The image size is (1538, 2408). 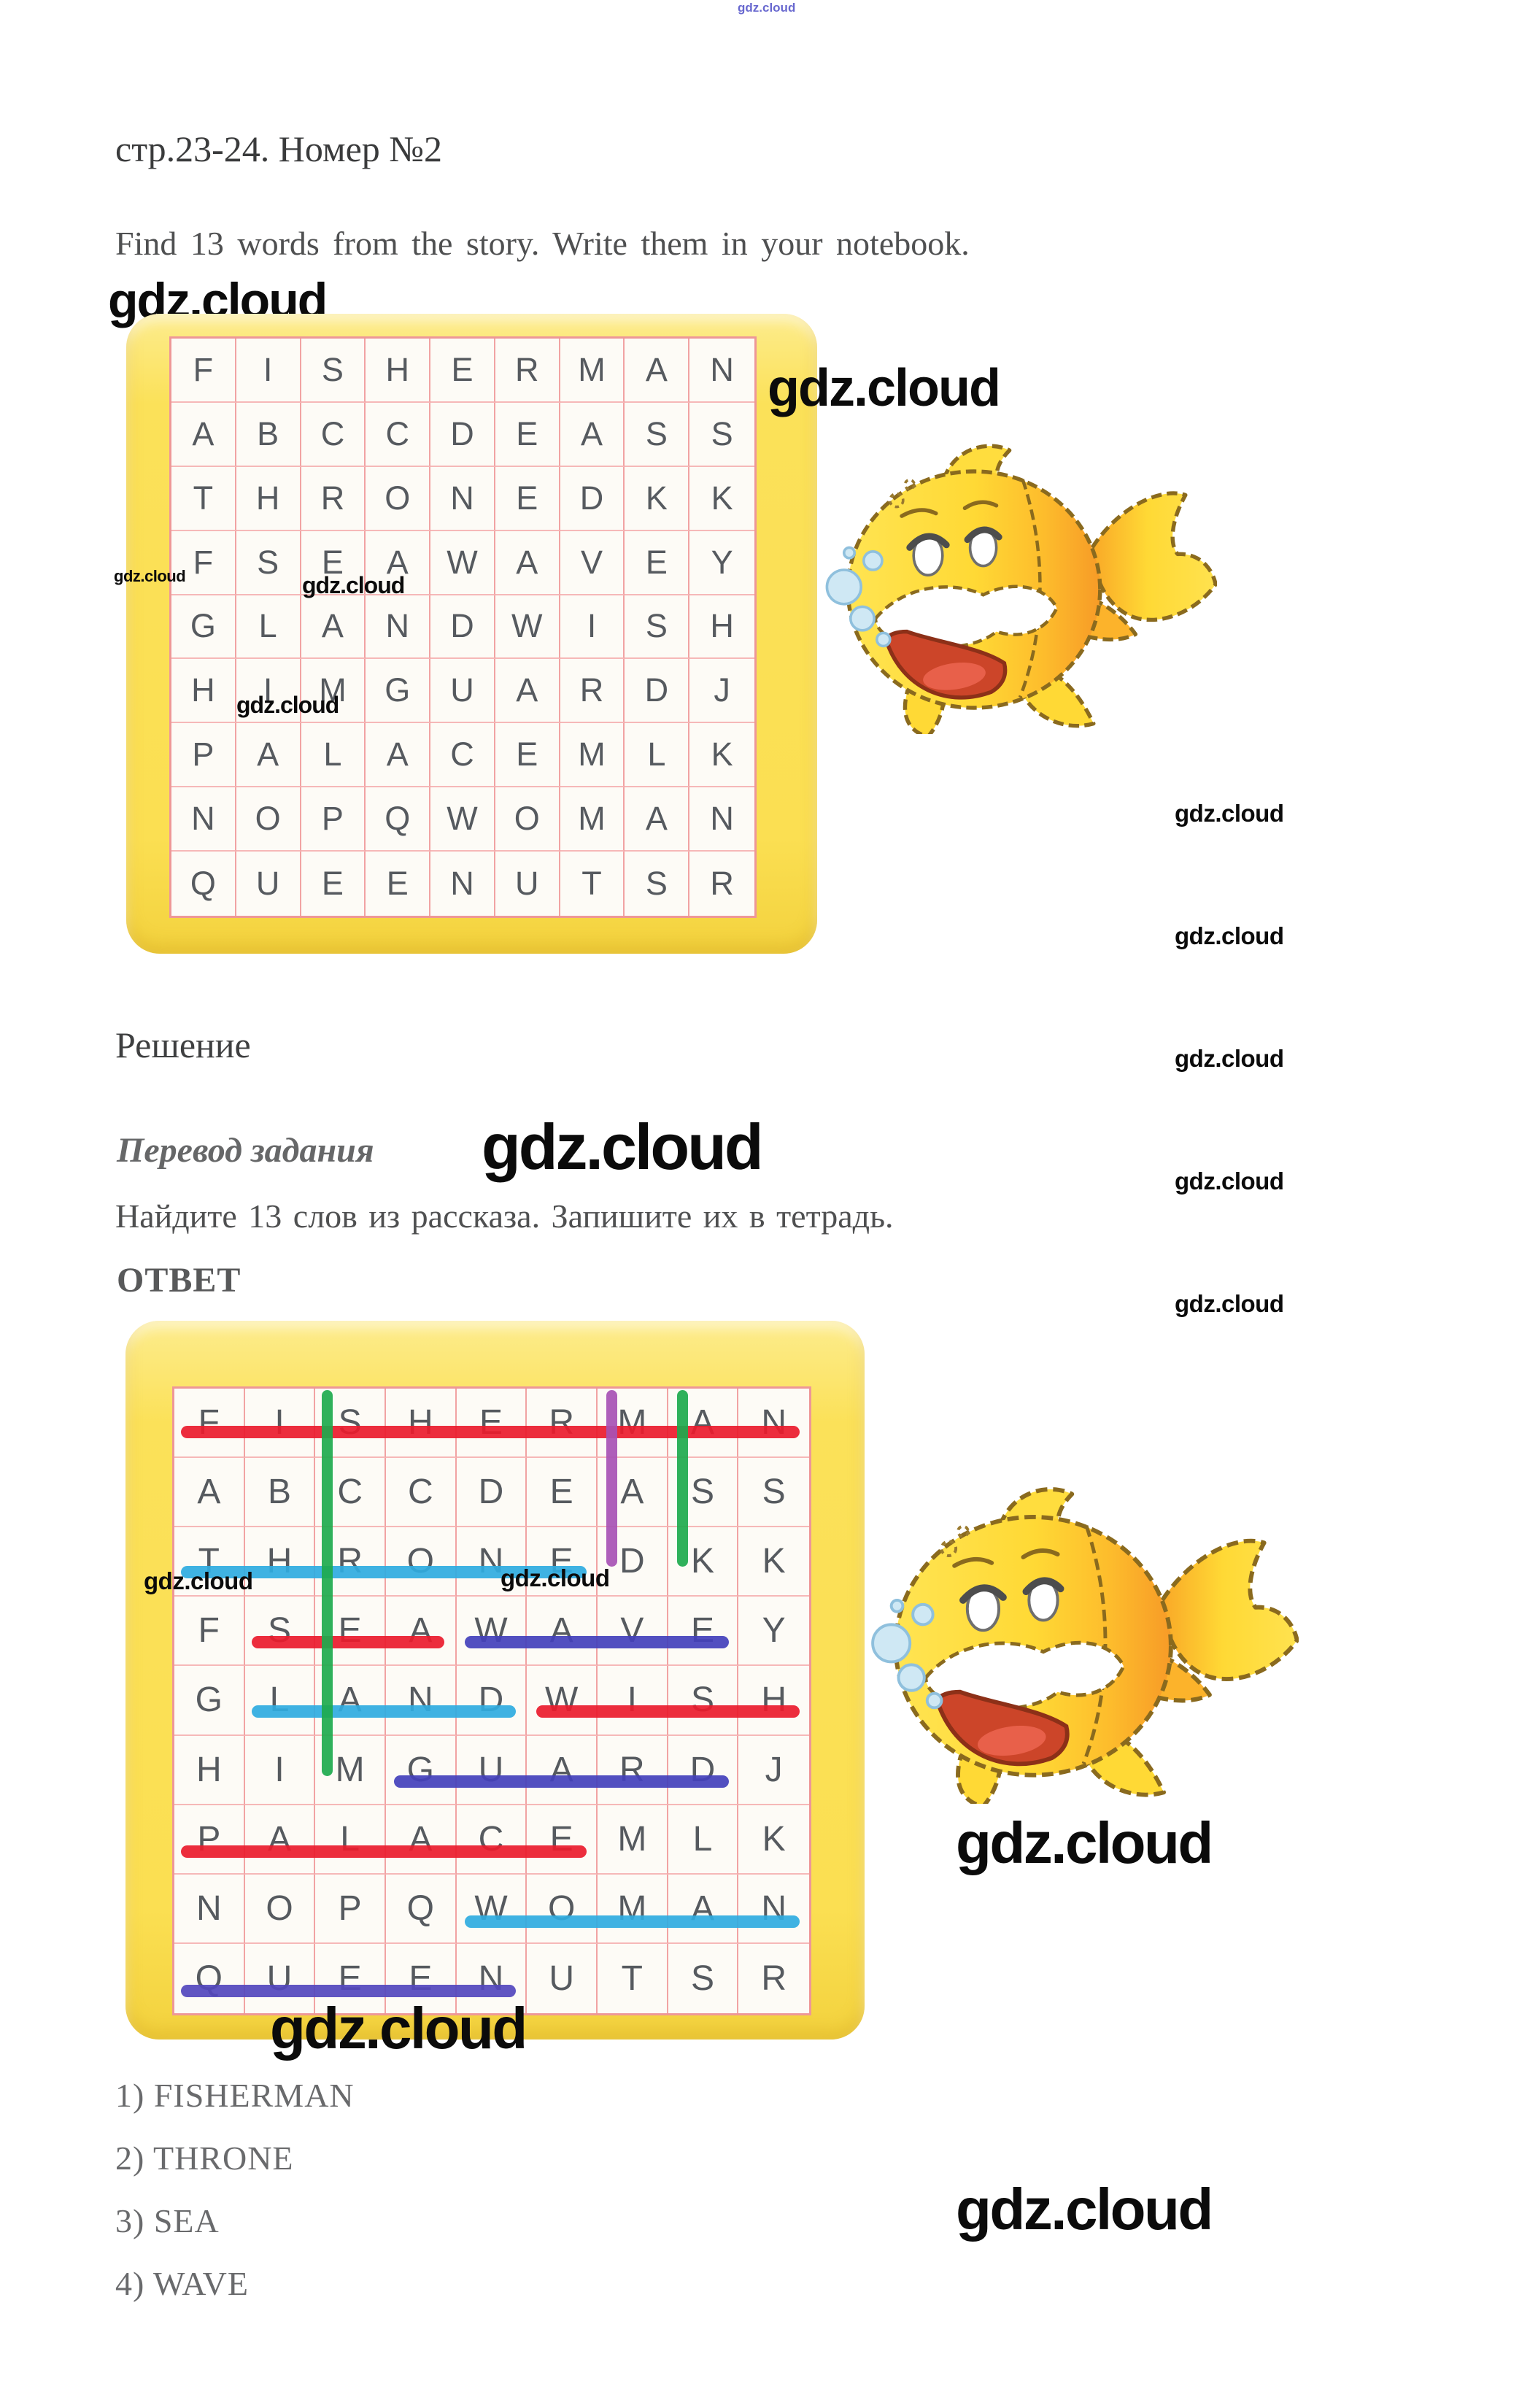 I want to click on word-line-mad, so click(x=611, y=1478).